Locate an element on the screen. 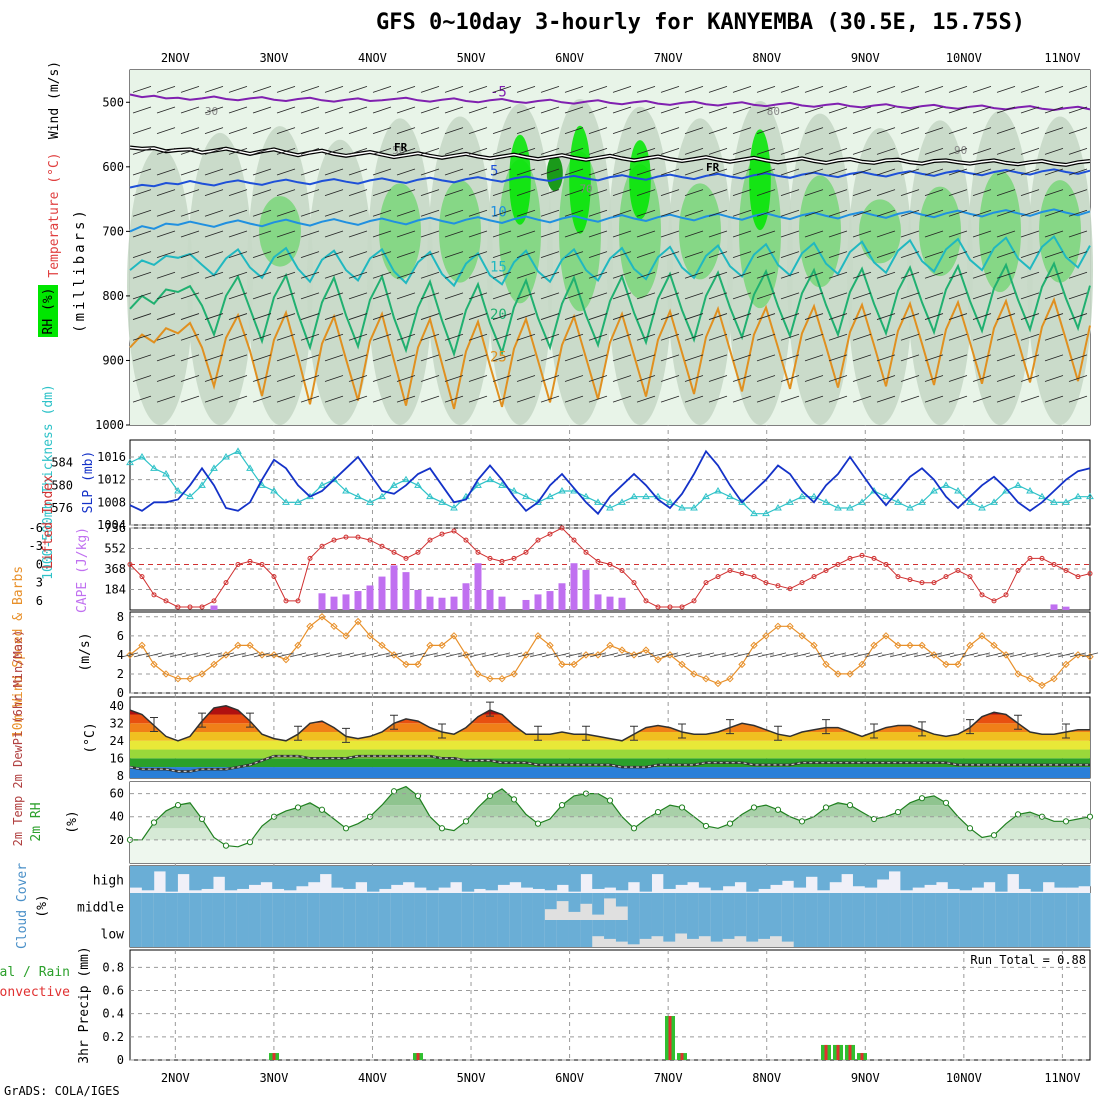 The height and width of the screenshot is (1100, 1100). rh-side-label: RH (%) is located at coordinates (48, 311).